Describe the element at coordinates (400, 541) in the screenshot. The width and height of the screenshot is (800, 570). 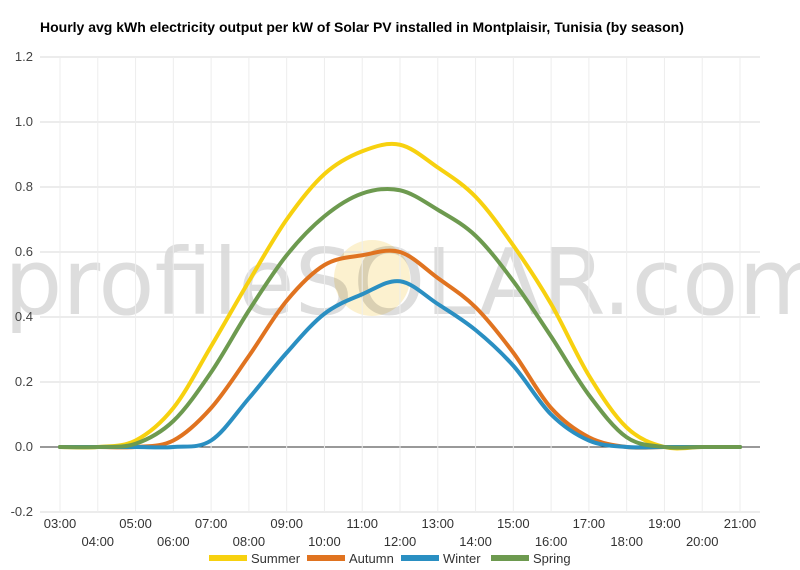
I see `x-tick-label: 12:00` at that location.